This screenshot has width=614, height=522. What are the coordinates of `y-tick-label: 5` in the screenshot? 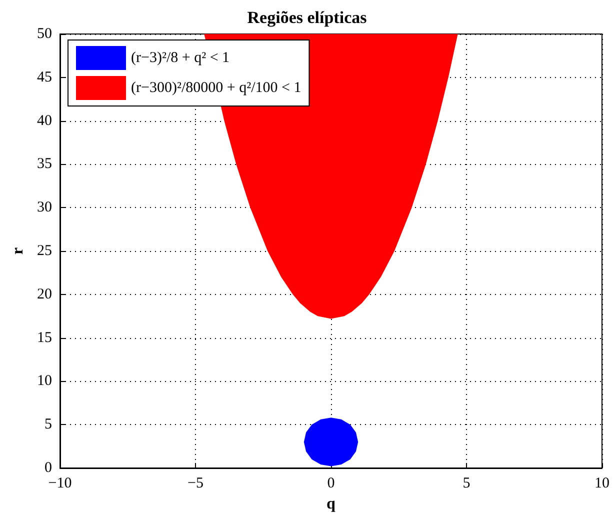 It's located at (48, 424).